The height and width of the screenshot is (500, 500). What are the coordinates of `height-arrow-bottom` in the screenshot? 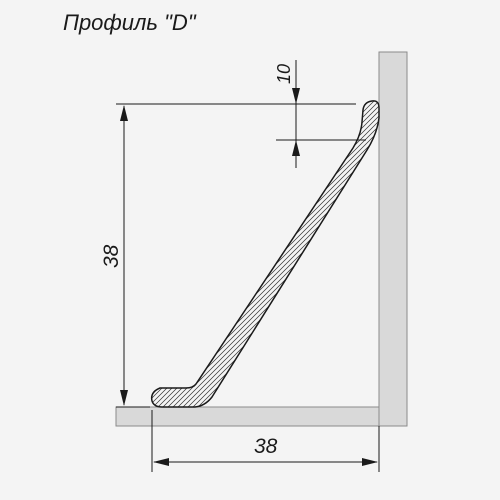 It's located at (124, 398).